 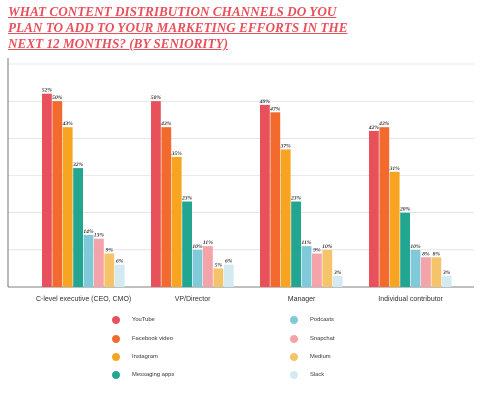 I want to click on data-label: 31%, so click(x=395, y=169).